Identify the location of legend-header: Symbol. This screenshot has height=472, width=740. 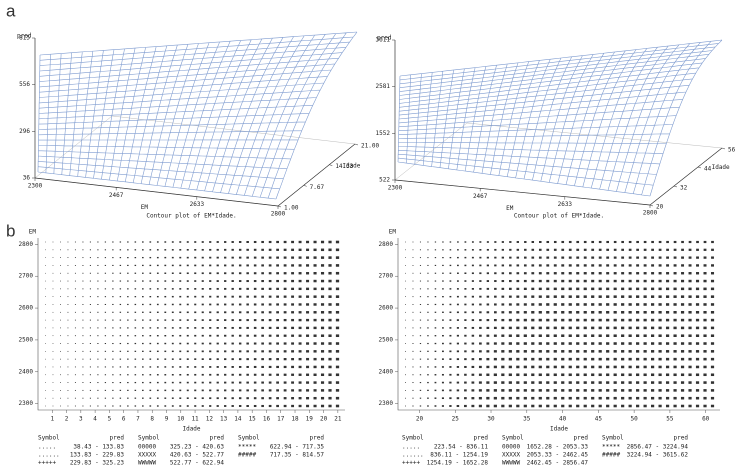
(49, 438).